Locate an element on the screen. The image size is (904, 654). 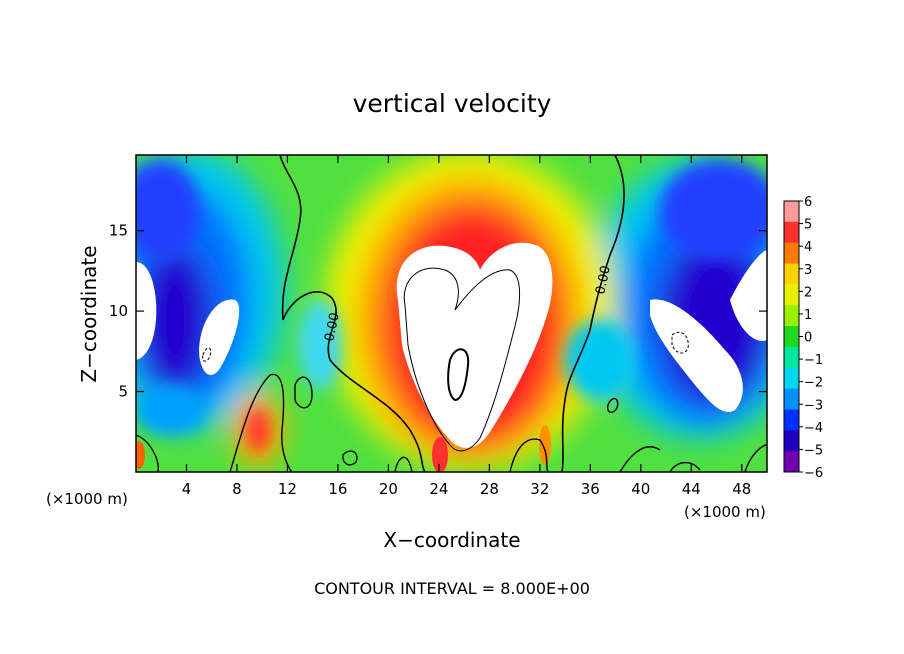
colorbar-tick-label: −6 is located at coordinates (813, 473).